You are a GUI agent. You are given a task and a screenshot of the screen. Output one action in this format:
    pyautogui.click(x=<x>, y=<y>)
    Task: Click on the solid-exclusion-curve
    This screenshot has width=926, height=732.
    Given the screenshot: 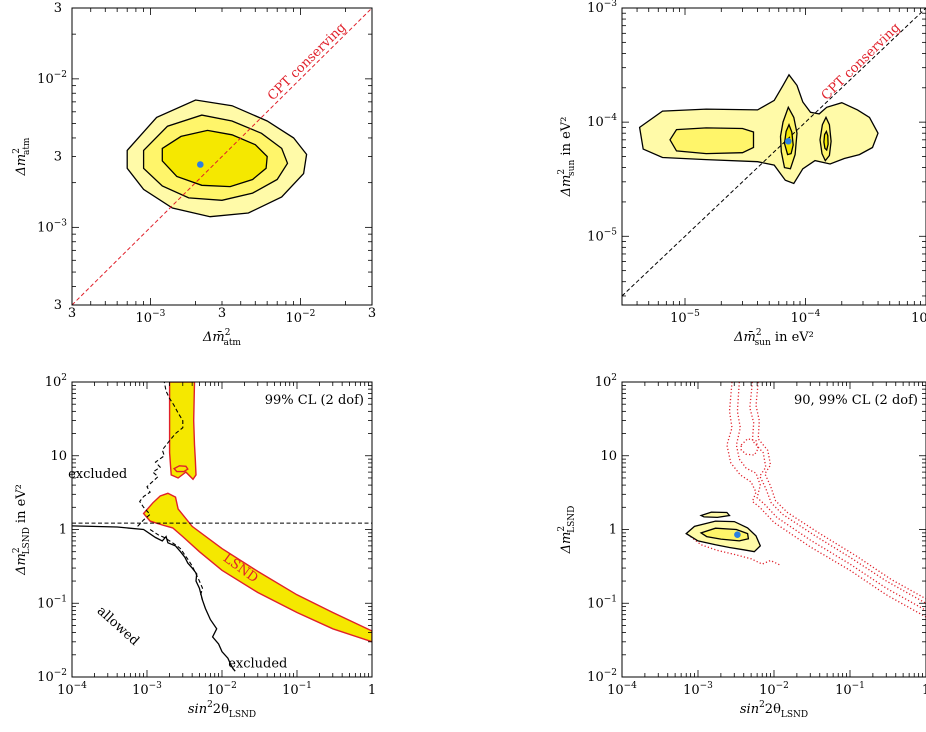 What is the action you would take?
    pyautogui.click(x=154, y=598)
    